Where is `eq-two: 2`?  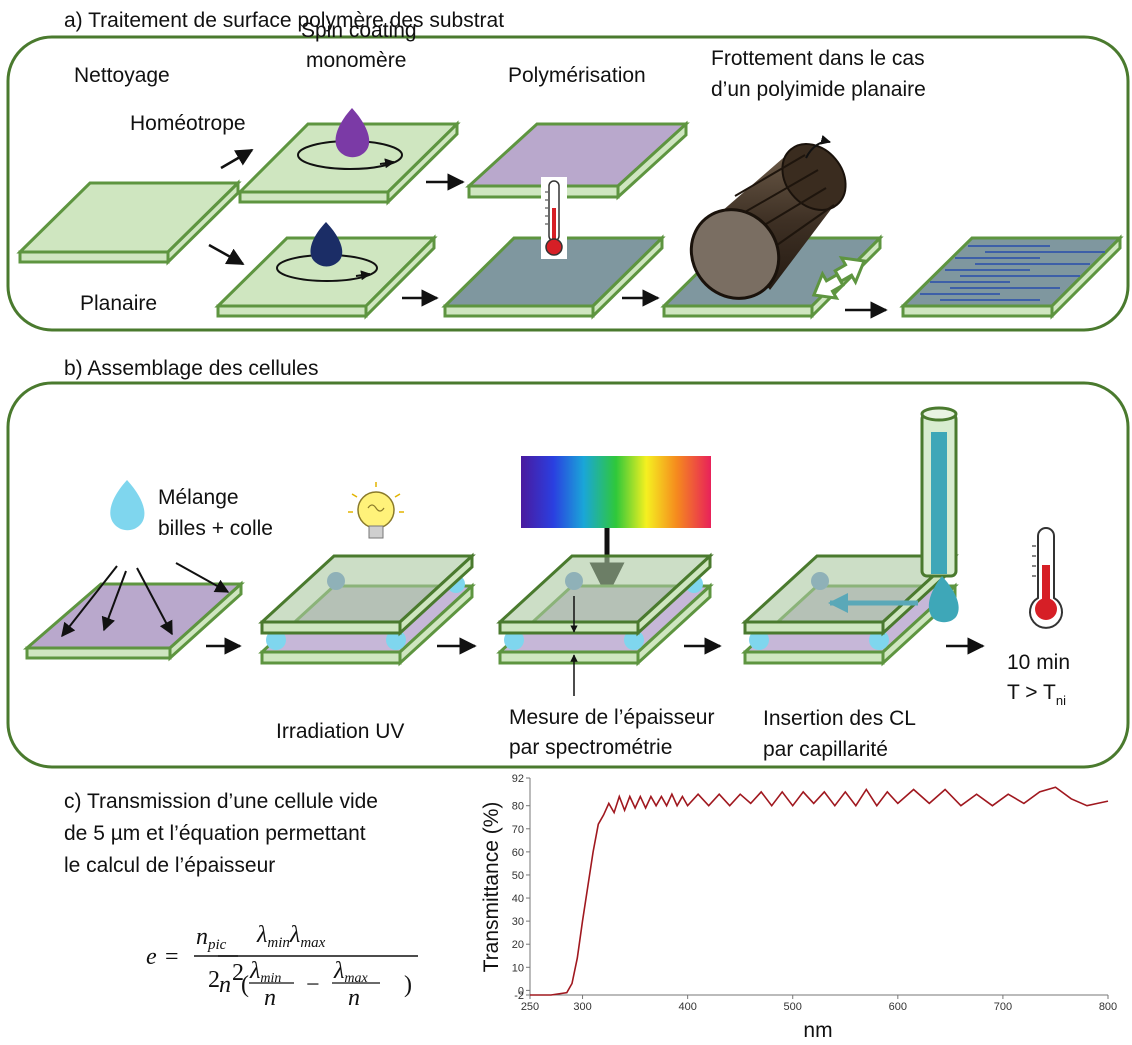 eq-two: 2 is located at coordinates (214, 980).